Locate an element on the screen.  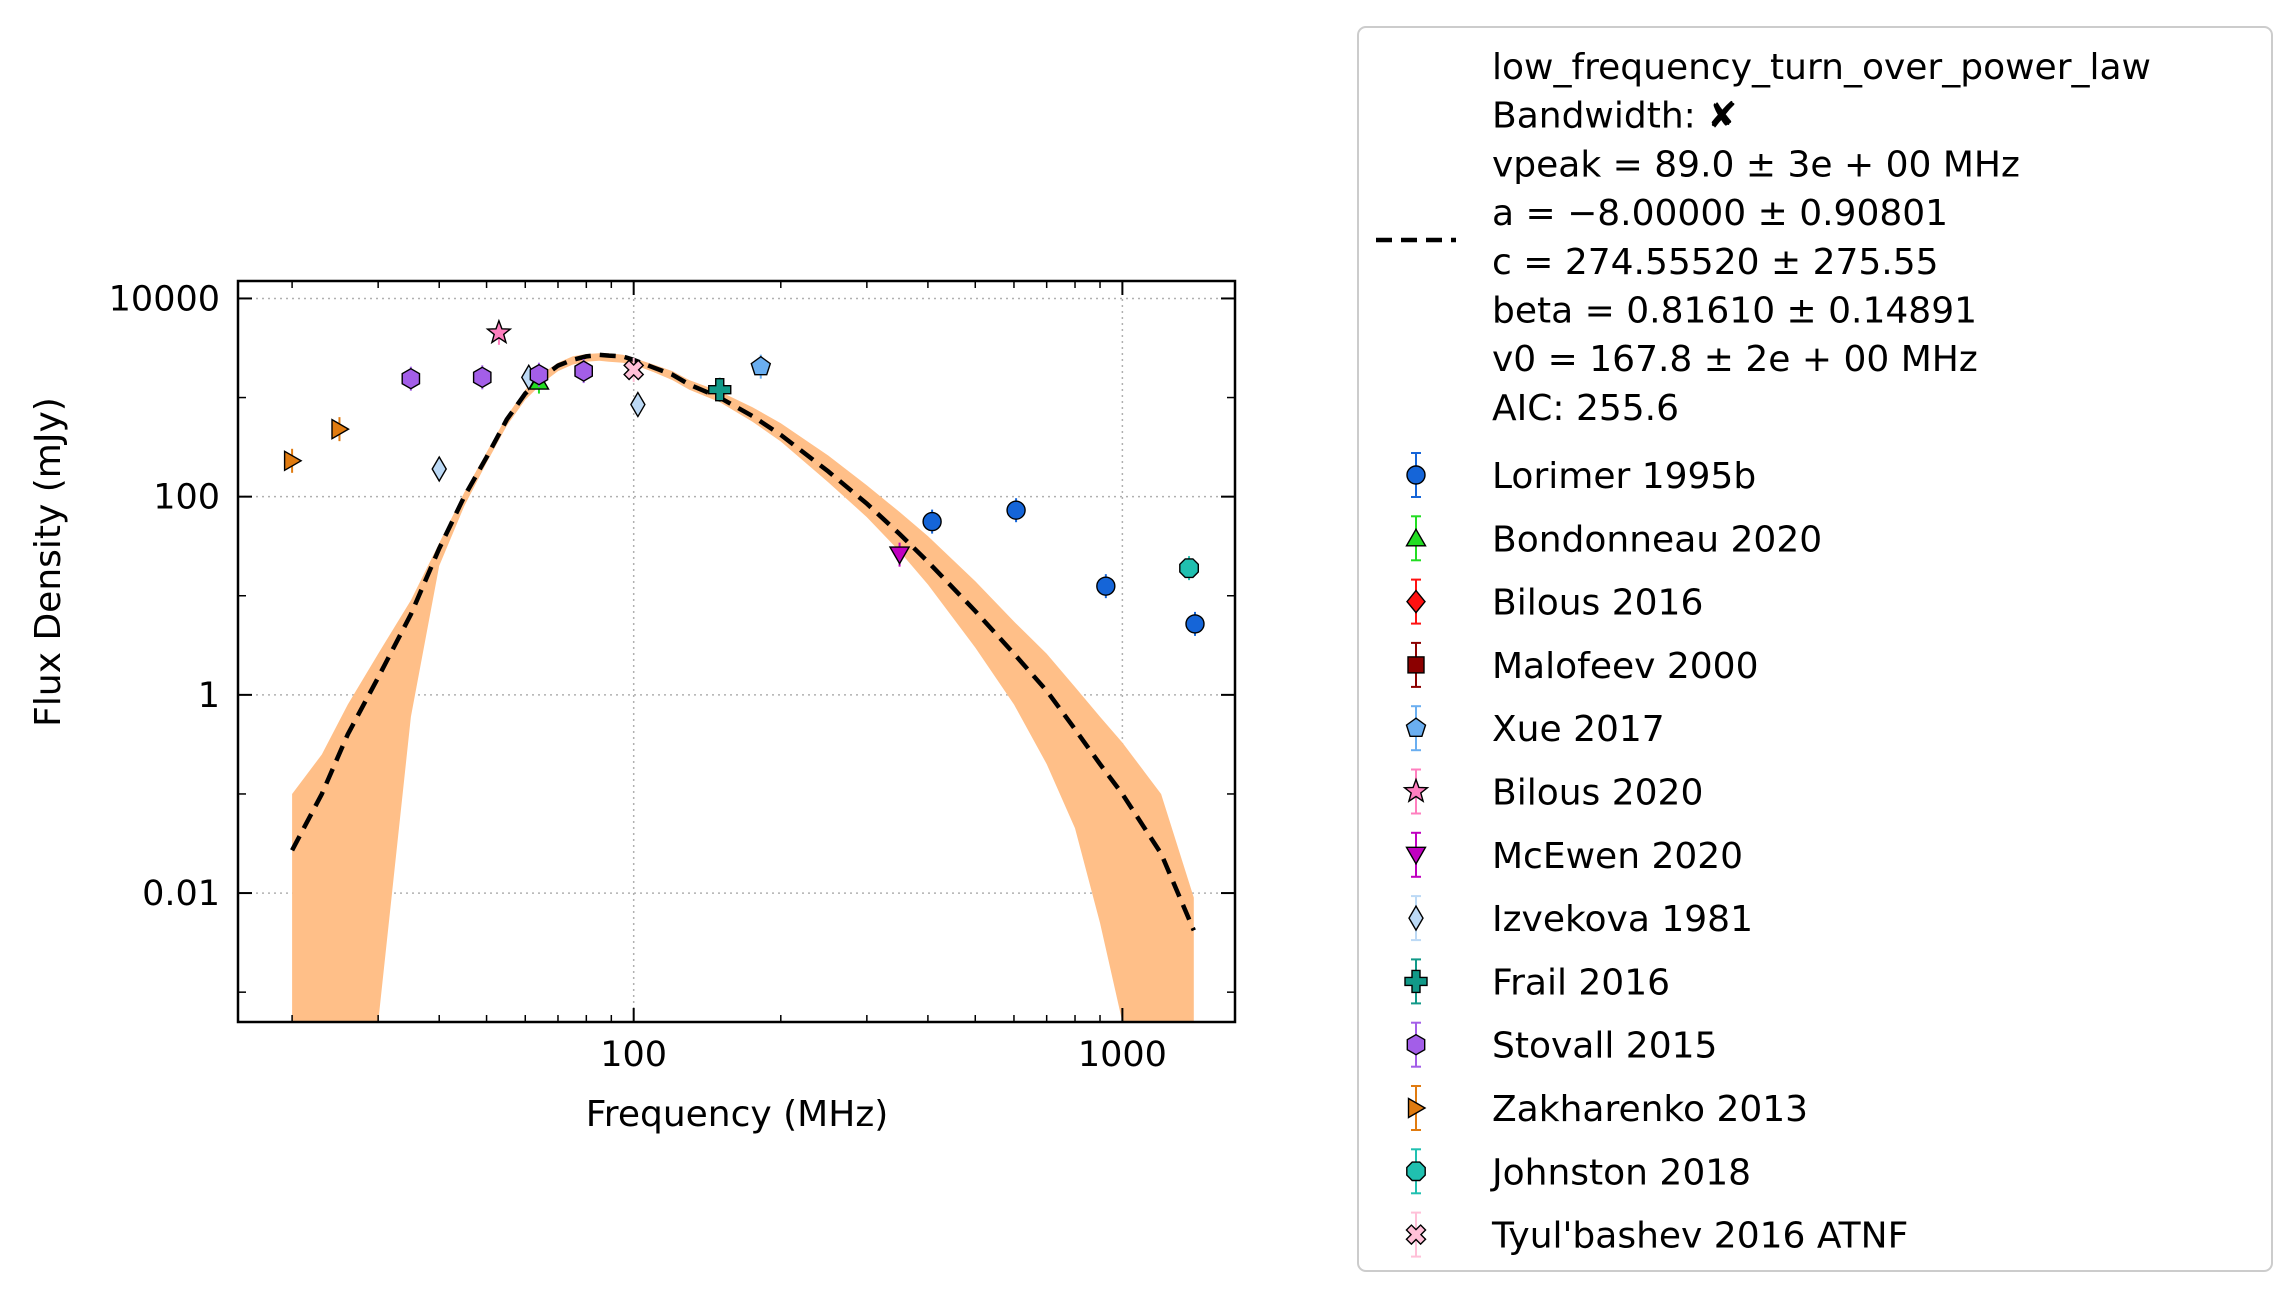
legend-entry-label: Tyul'bashev 2016 ATNF is located at coordinates (1699, 1236).